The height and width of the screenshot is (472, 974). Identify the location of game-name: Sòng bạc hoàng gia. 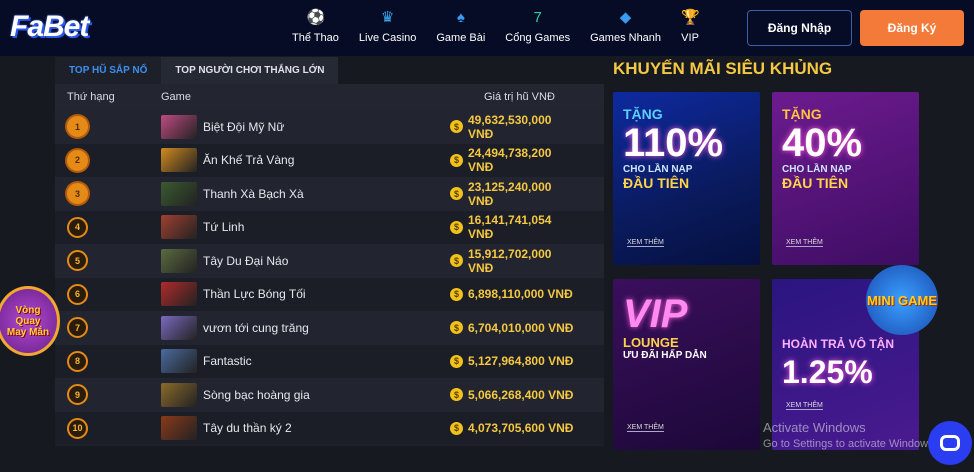
(256, 394).